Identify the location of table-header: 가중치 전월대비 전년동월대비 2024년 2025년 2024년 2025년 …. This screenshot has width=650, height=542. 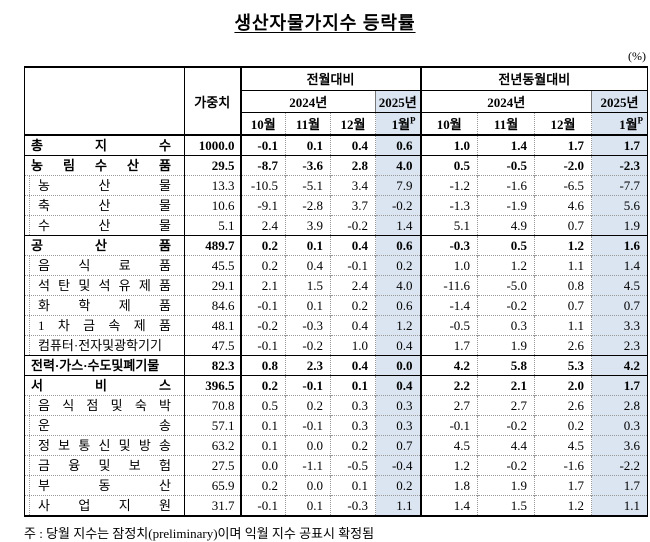
(336, 101).